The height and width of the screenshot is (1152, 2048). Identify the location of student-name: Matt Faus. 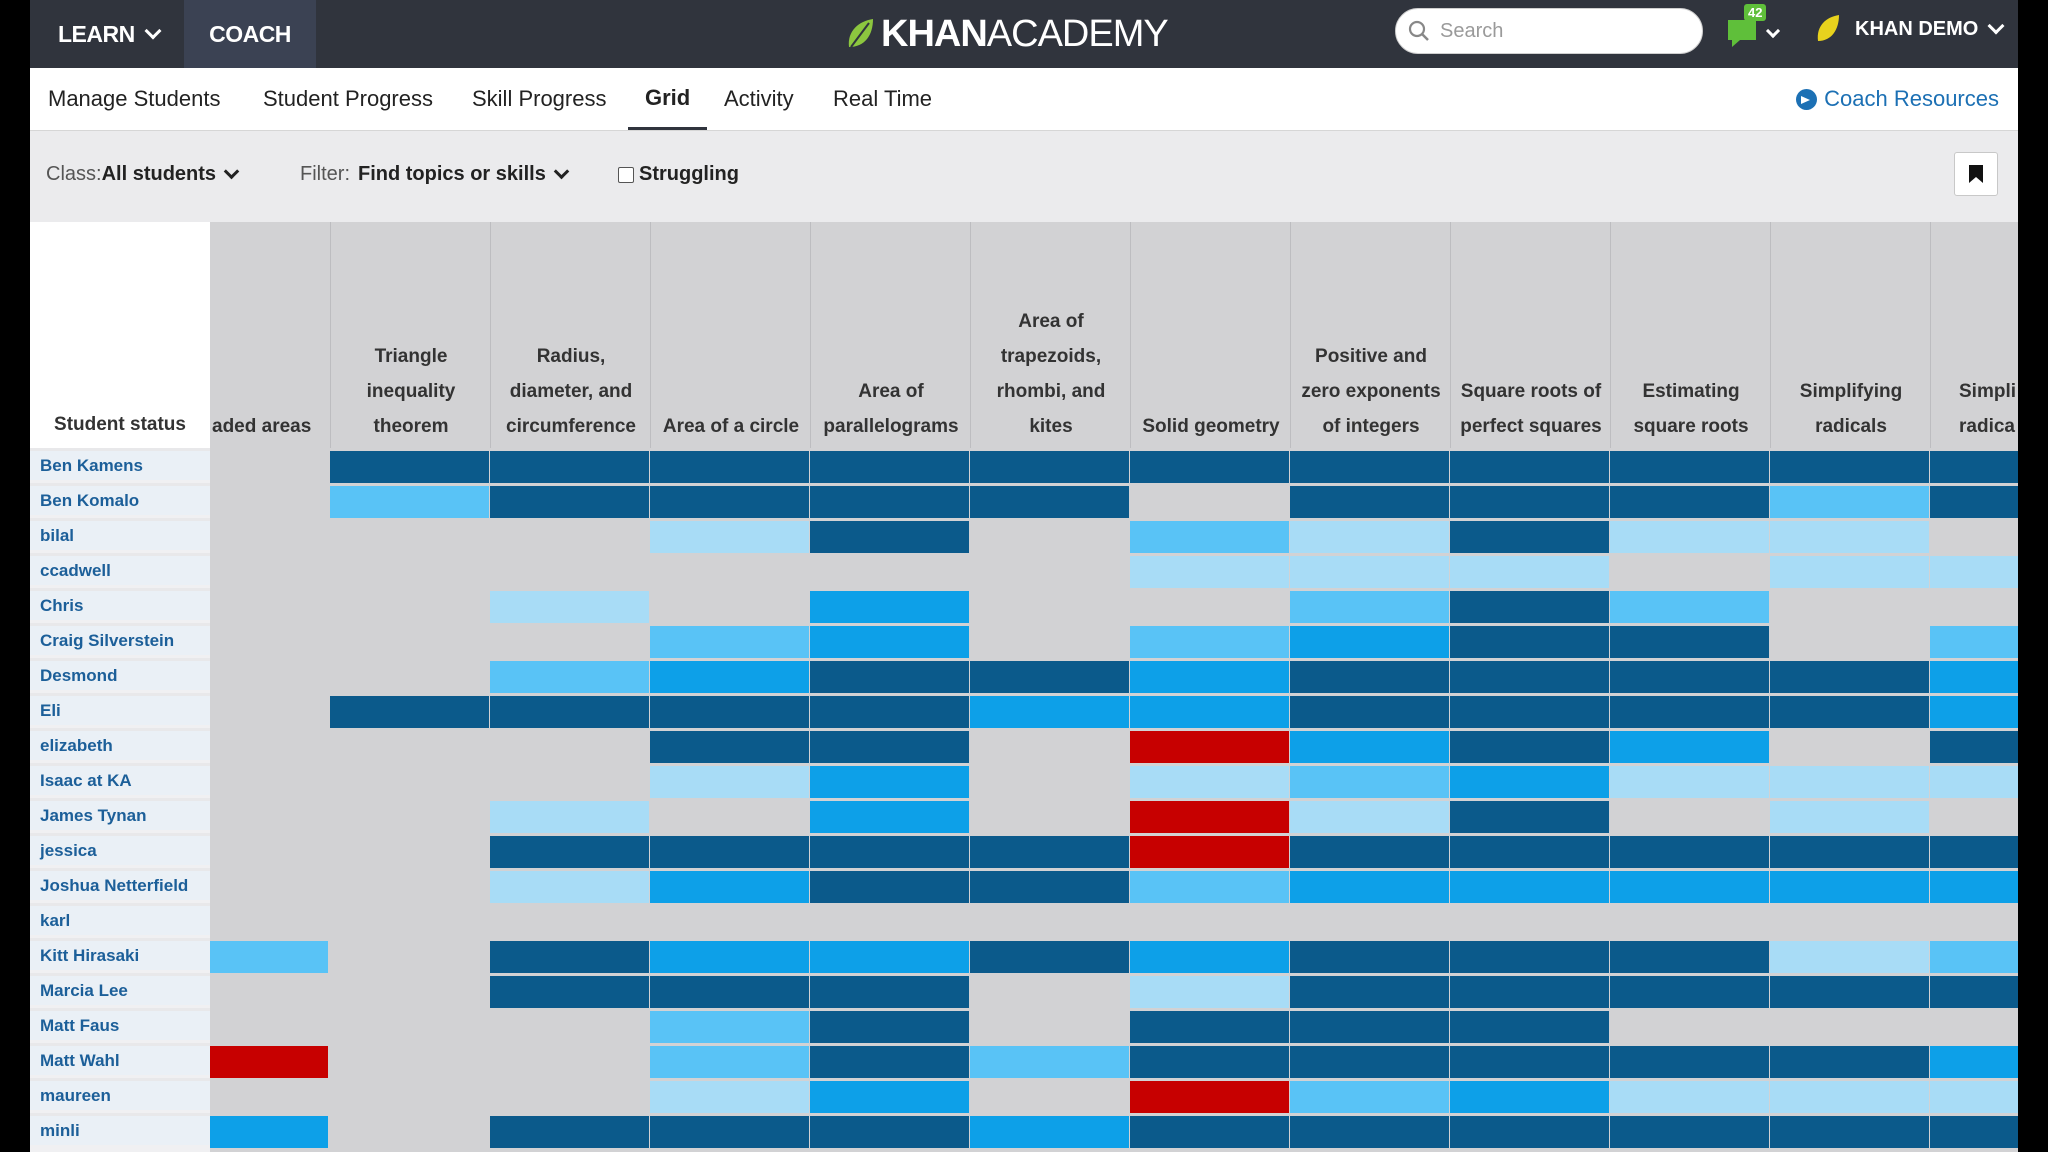
(120, 1024).